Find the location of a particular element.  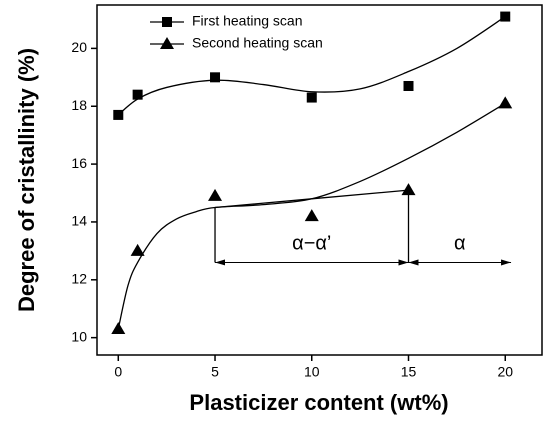

legend-label: First heating scan is located at coordinates (247, 21).